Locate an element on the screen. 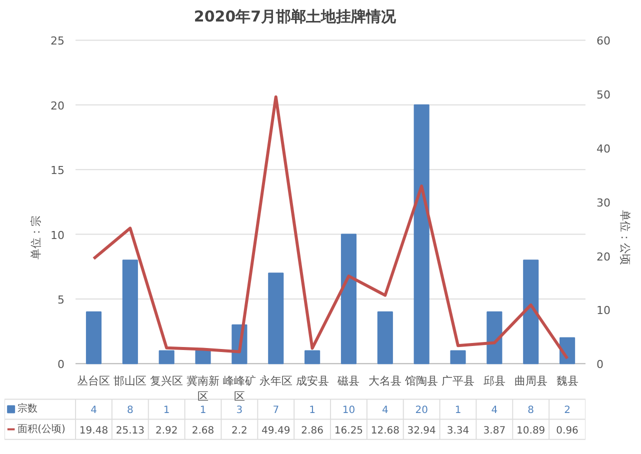 The image size is (641, 454). x-tick-label: 魏县 is located at coordinates (567, 381).